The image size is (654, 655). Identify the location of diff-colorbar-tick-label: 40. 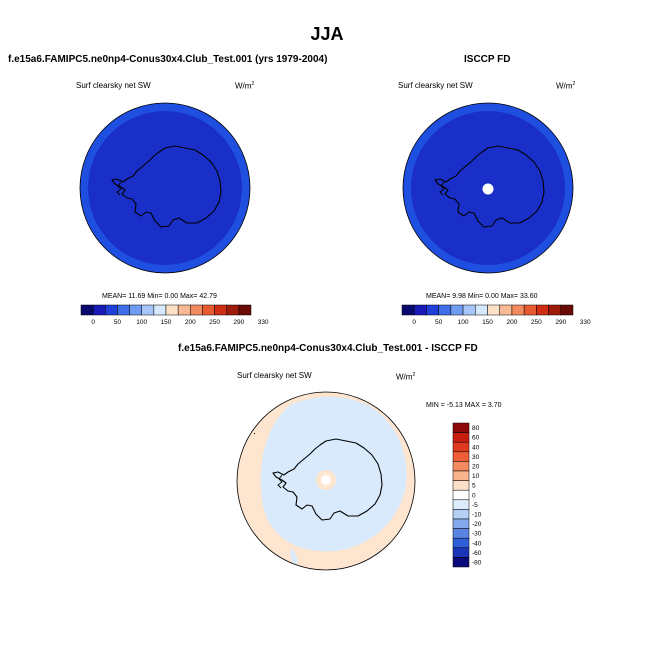
(476, 447).